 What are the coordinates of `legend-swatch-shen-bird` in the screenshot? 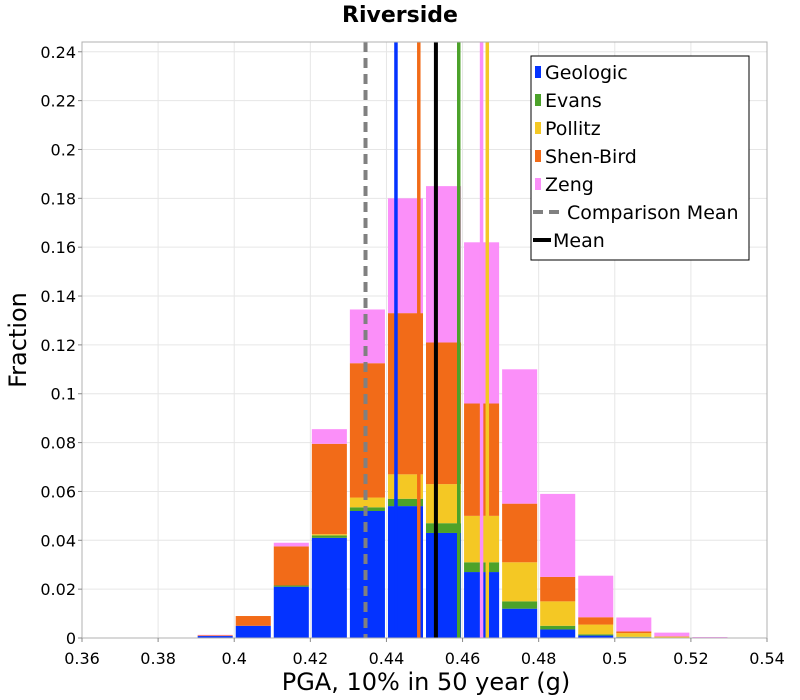 It's located at (538, 156).